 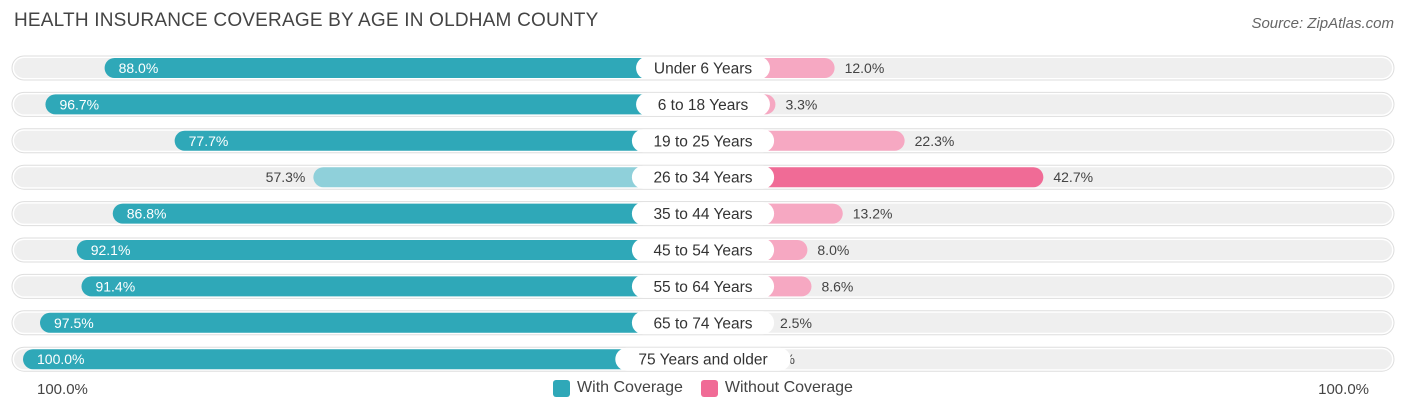 What do you see at coordinates (1073, 177) in the screenshot?
I see `without-coverage-value: 42.7%` at bounding box center [1073, 177].